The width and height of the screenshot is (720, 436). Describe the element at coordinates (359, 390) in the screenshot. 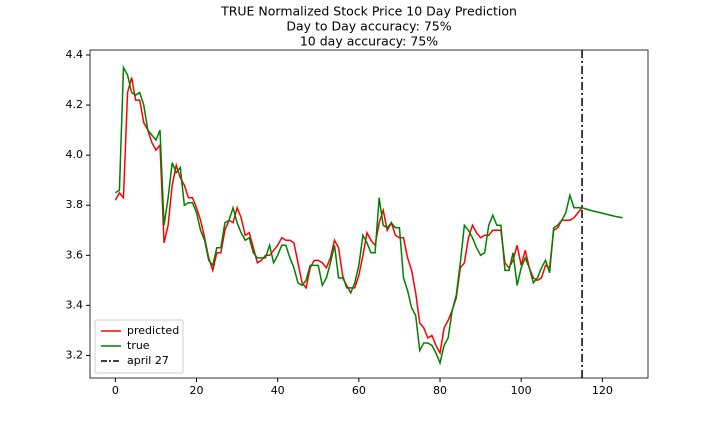

I see `x-tick-label: 60` at that location.